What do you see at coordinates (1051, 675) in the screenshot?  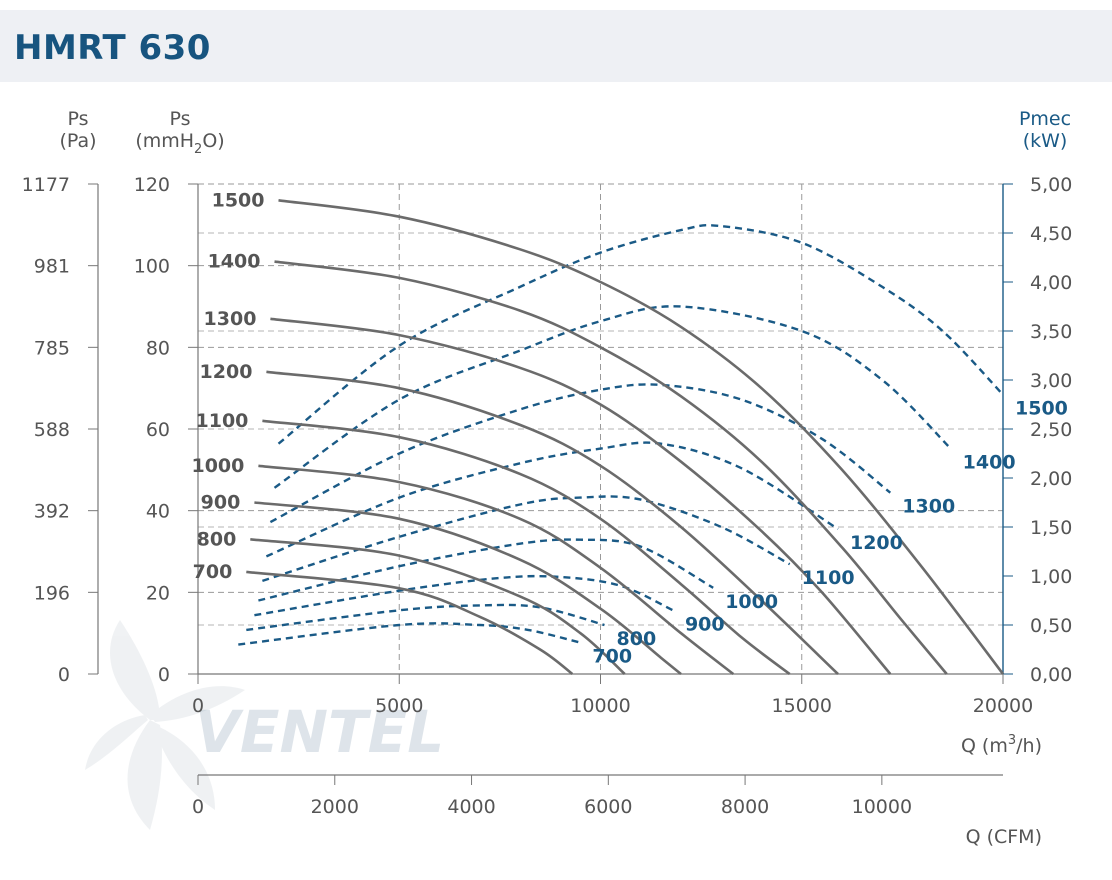 I see `tick-label-kw: 0,00` at bounding box center [1051, 675].